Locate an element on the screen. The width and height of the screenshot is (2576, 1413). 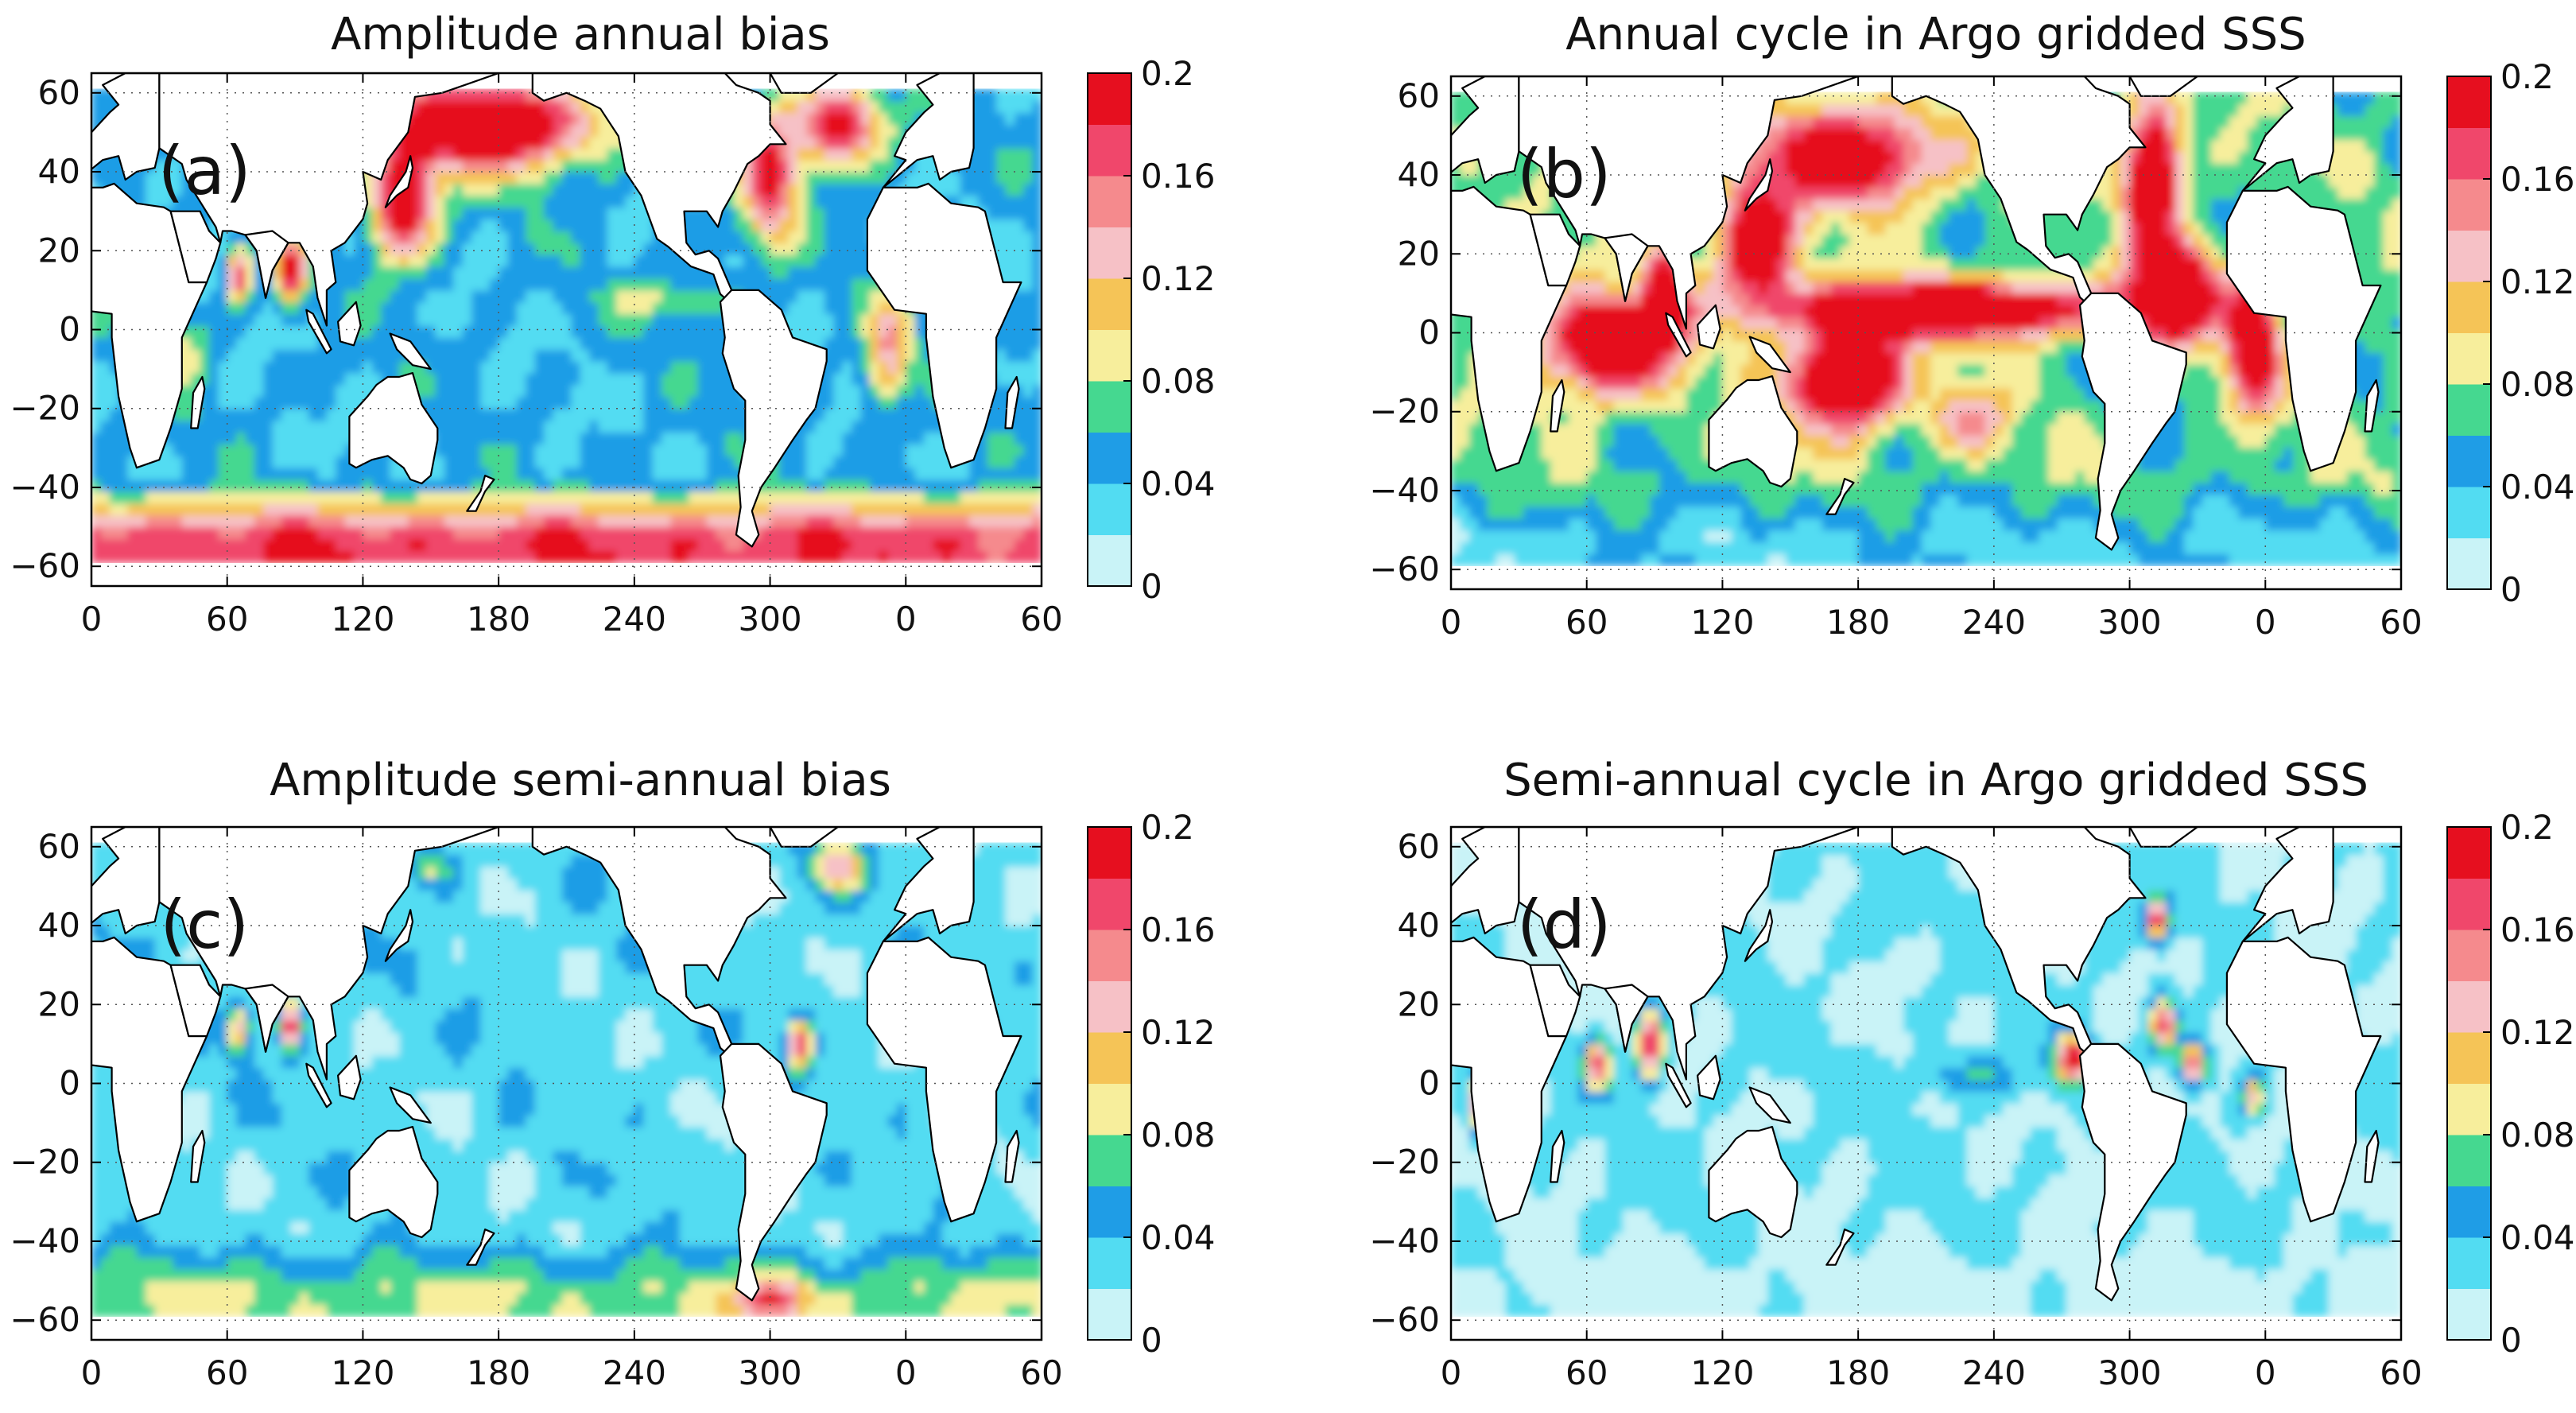
y-tick-label: 0 is located at coordinates (70, 329).